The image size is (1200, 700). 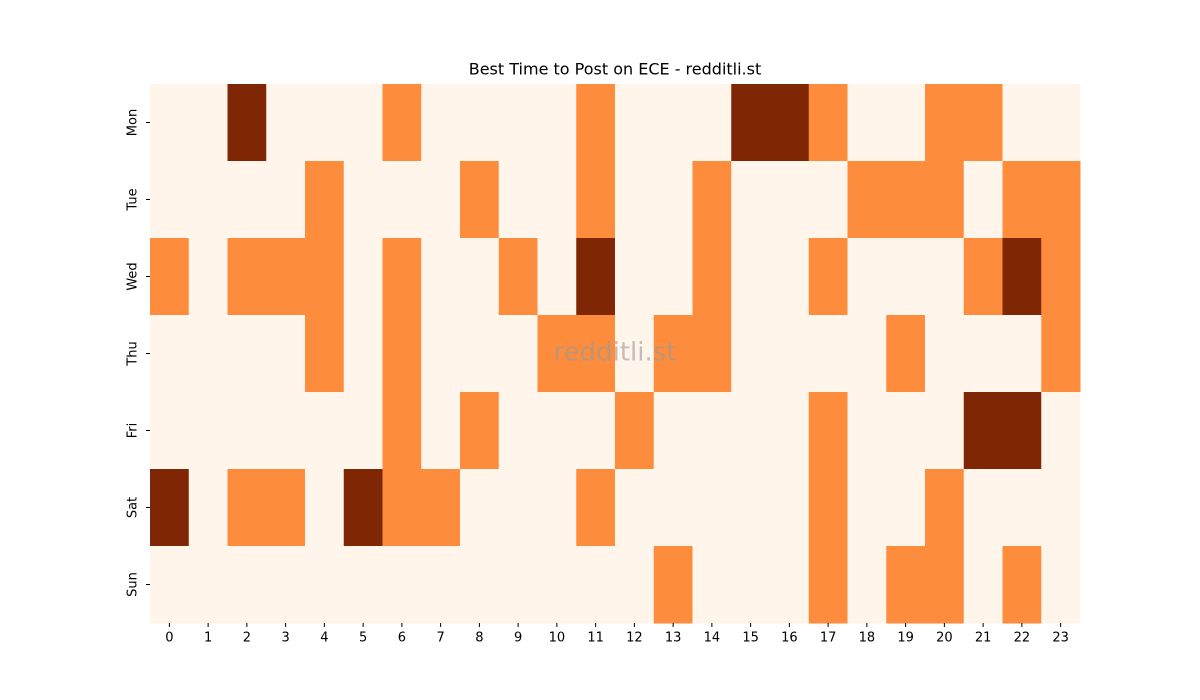 I want to click on x-tick-label: 12, so click(x=634, y=638).